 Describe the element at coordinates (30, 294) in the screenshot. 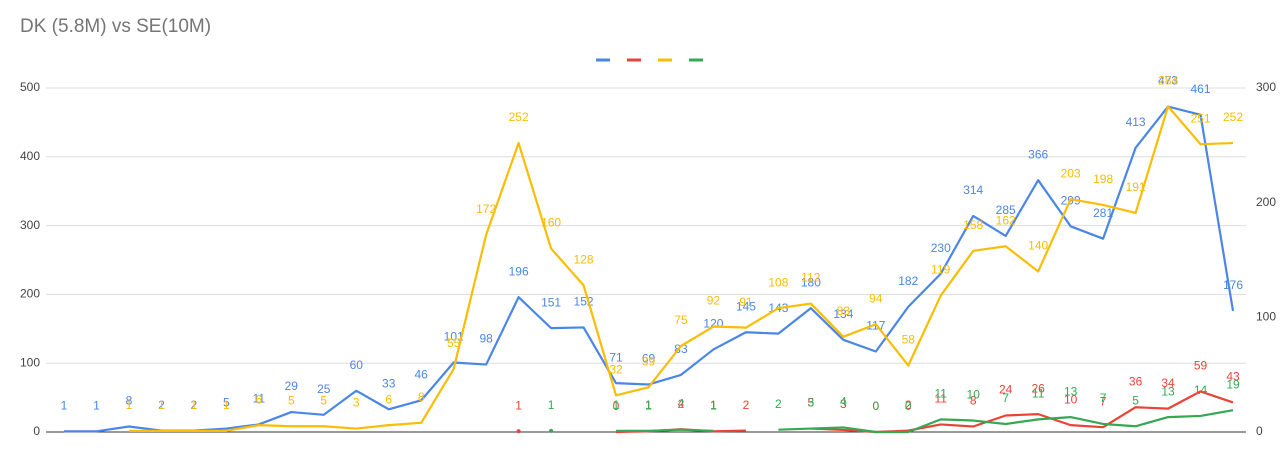

I see `y-tick-label: 200` at that location.